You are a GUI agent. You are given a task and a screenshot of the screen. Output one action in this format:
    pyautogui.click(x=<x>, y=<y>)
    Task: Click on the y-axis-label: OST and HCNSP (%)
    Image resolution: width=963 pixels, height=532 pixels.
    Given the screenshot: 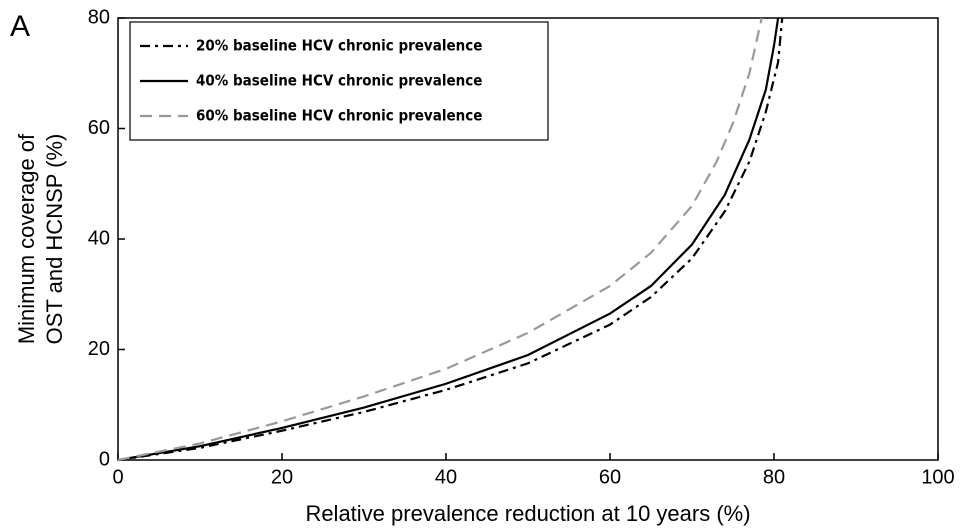 What is the action you would take?
    pyautogui.click(x=54, y=239)
    